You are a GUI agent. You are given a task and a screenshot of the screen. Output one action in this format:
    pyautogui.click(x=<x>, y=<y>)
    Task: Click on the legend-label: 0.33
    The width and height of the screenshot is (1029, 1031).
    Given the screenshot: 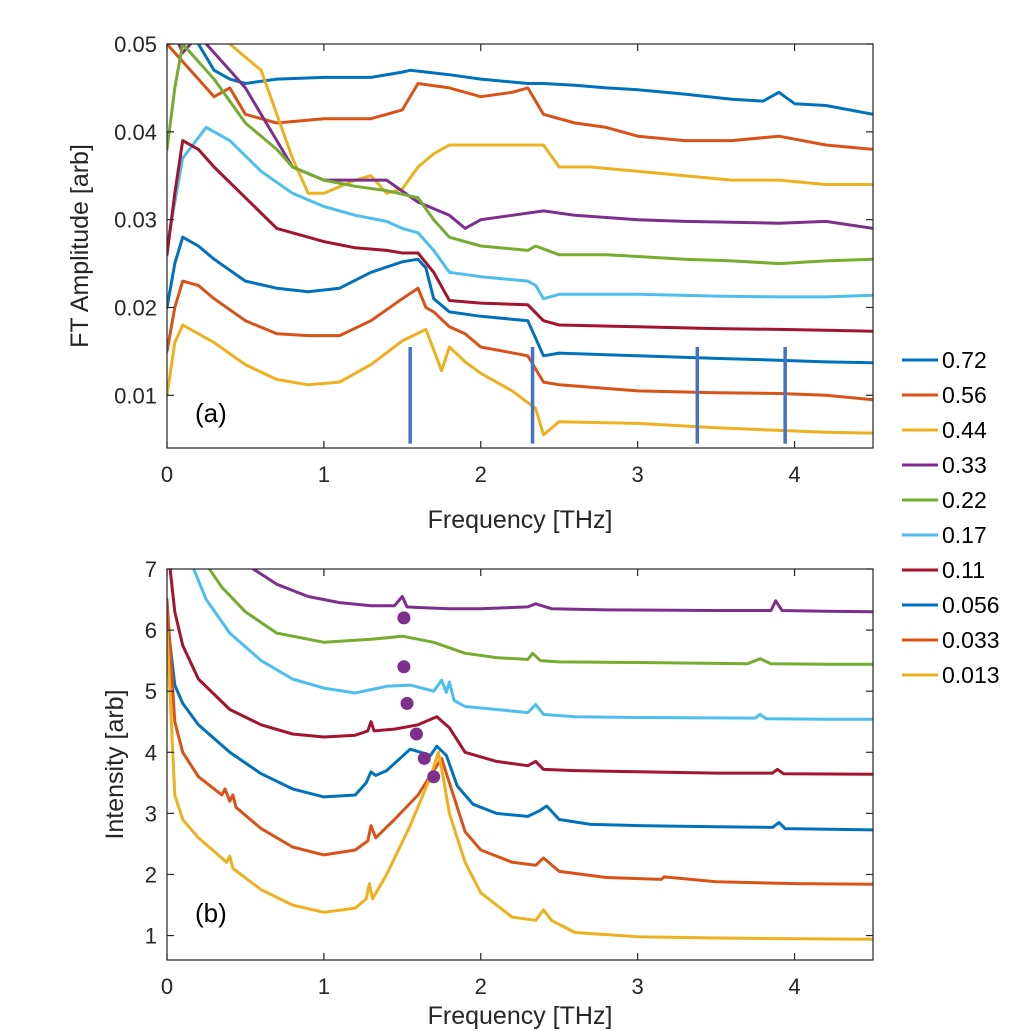 What is the action you would take?
    pyautogui.click(x=964, y=465)
    